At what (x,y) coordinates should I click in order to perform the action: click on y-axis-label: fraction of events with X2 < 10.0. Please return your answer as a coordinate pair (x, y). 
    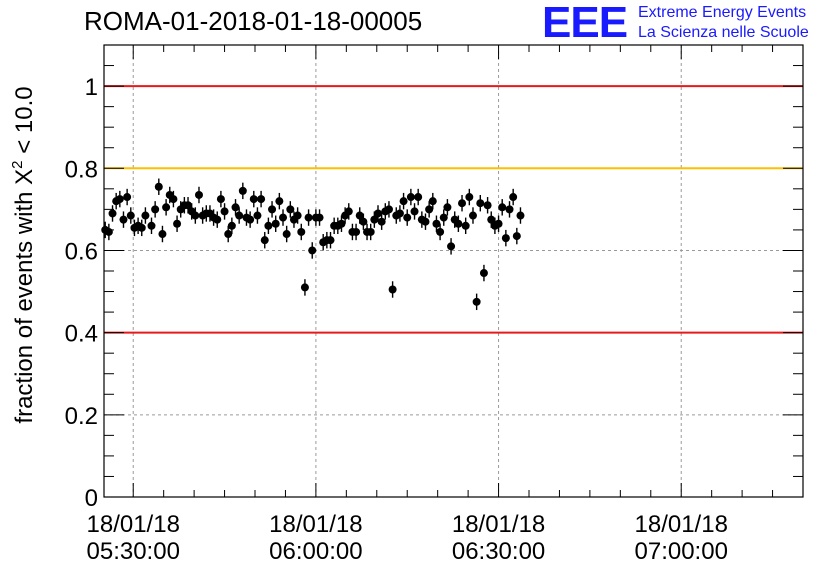
    Looking at the image, I should click on (23, 254).